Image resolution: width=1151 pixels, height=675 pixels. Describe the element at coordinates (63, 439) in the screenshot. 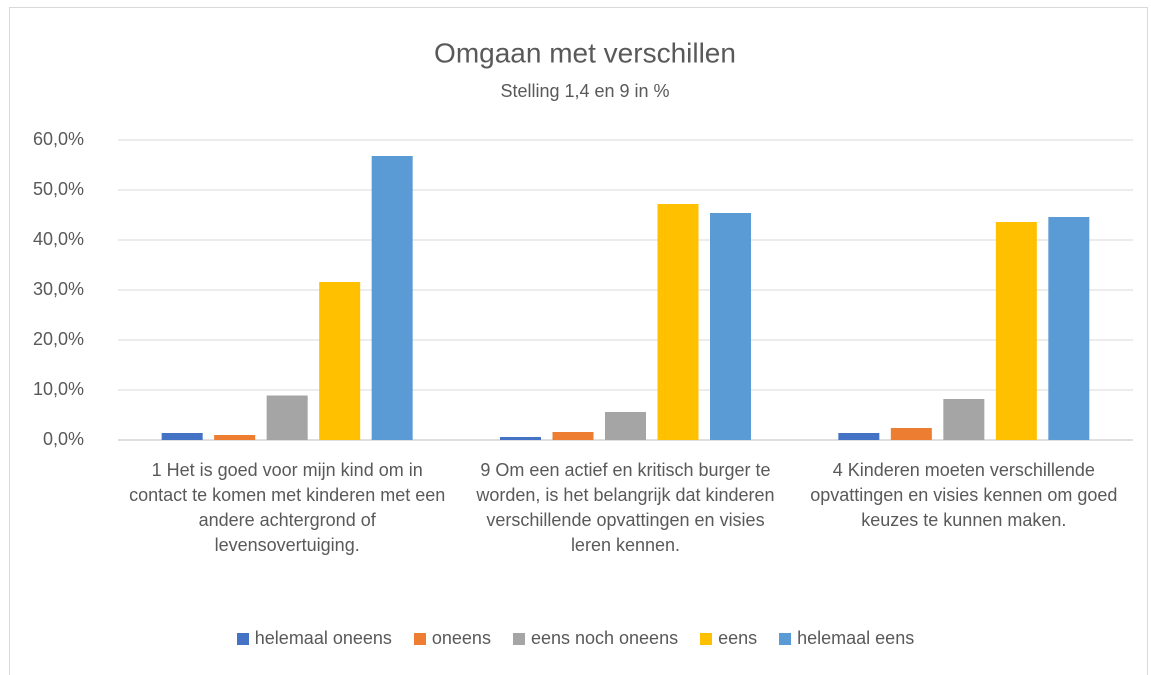

I see `y-tick-label: 0,0%` at that location.